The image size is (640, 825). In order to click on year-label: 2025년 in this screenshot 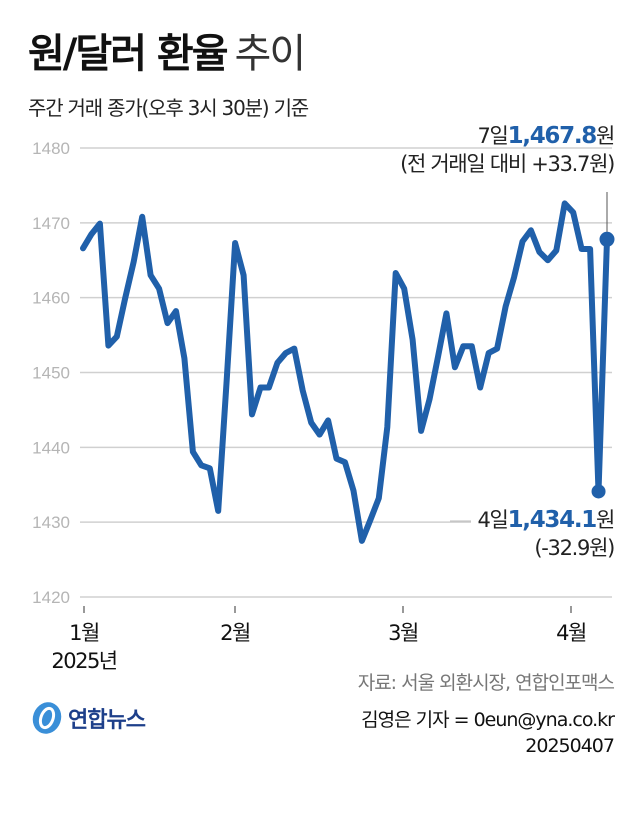, I will do `click(83, 661)`.